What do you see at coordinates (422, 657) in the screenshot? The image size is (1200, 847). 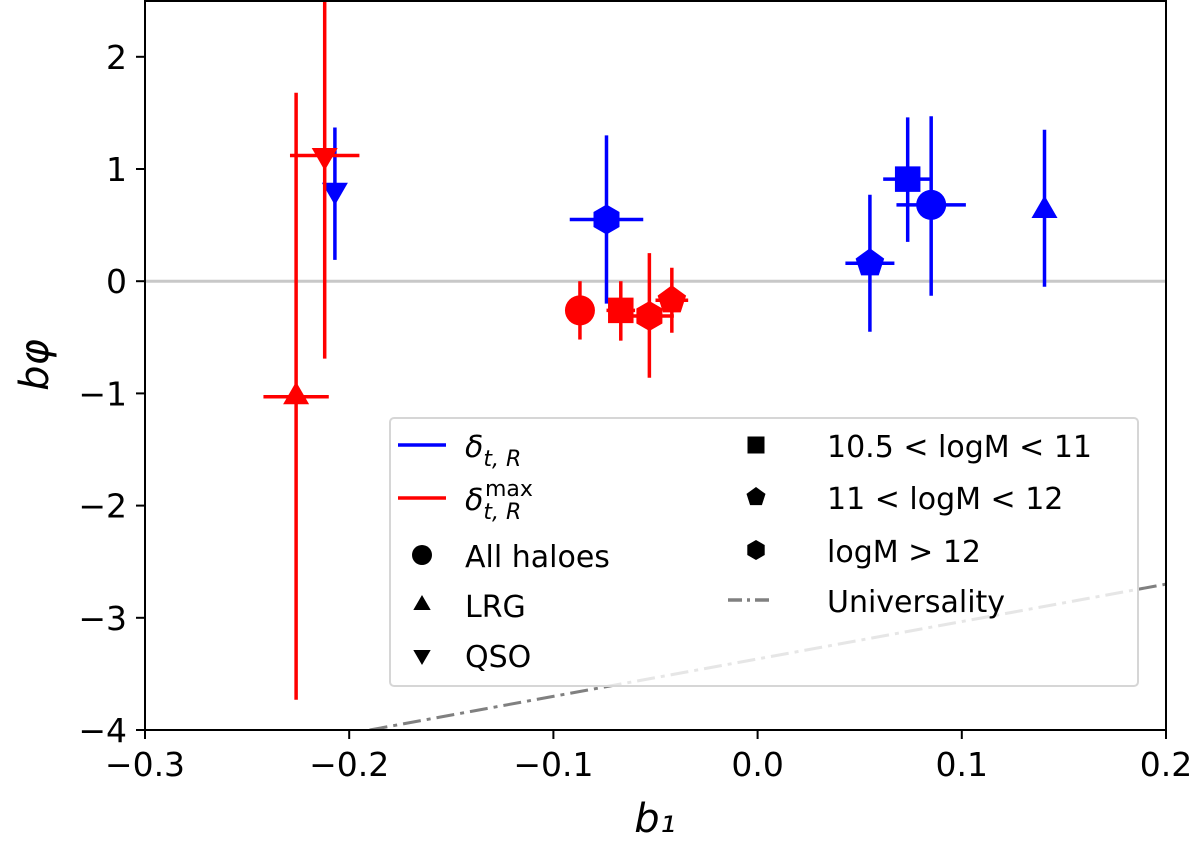 I see `triangle-down-legend-marker` at bounding box center [422, 657].